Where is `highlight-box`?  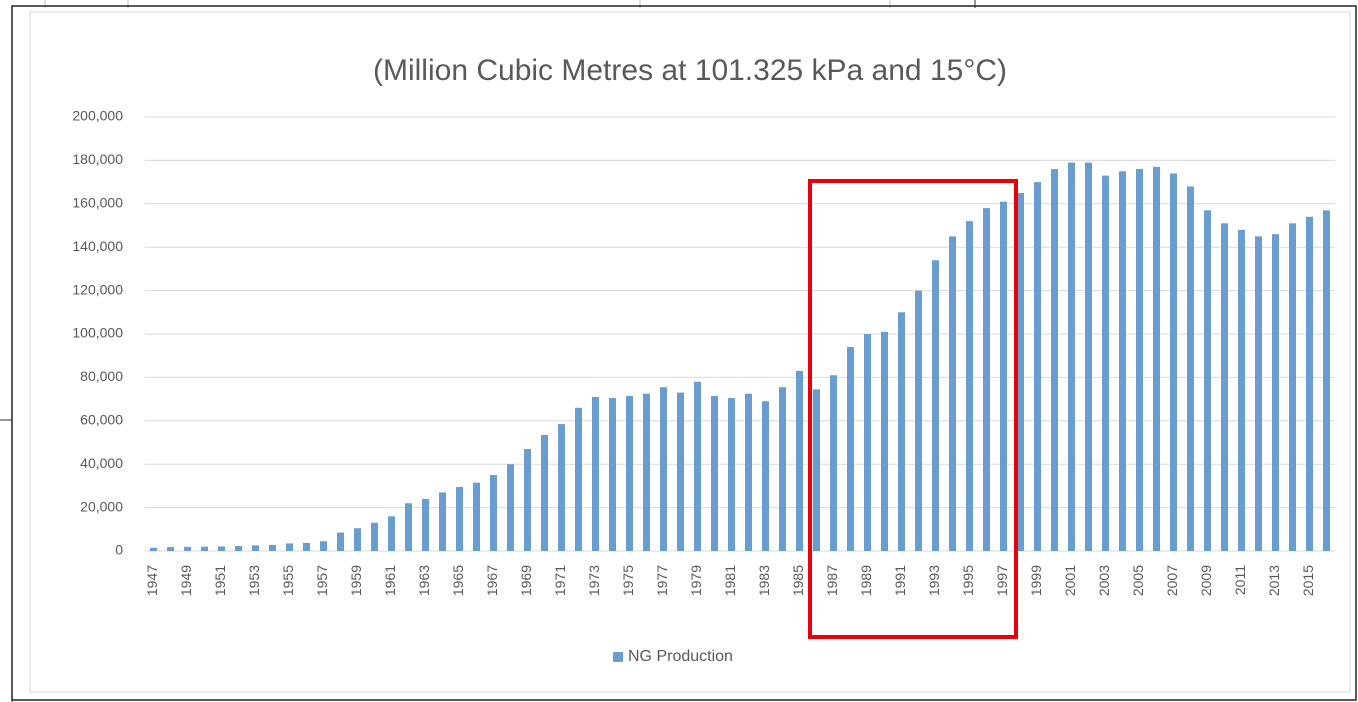 highlight-box is located at coordinates (913, 409).